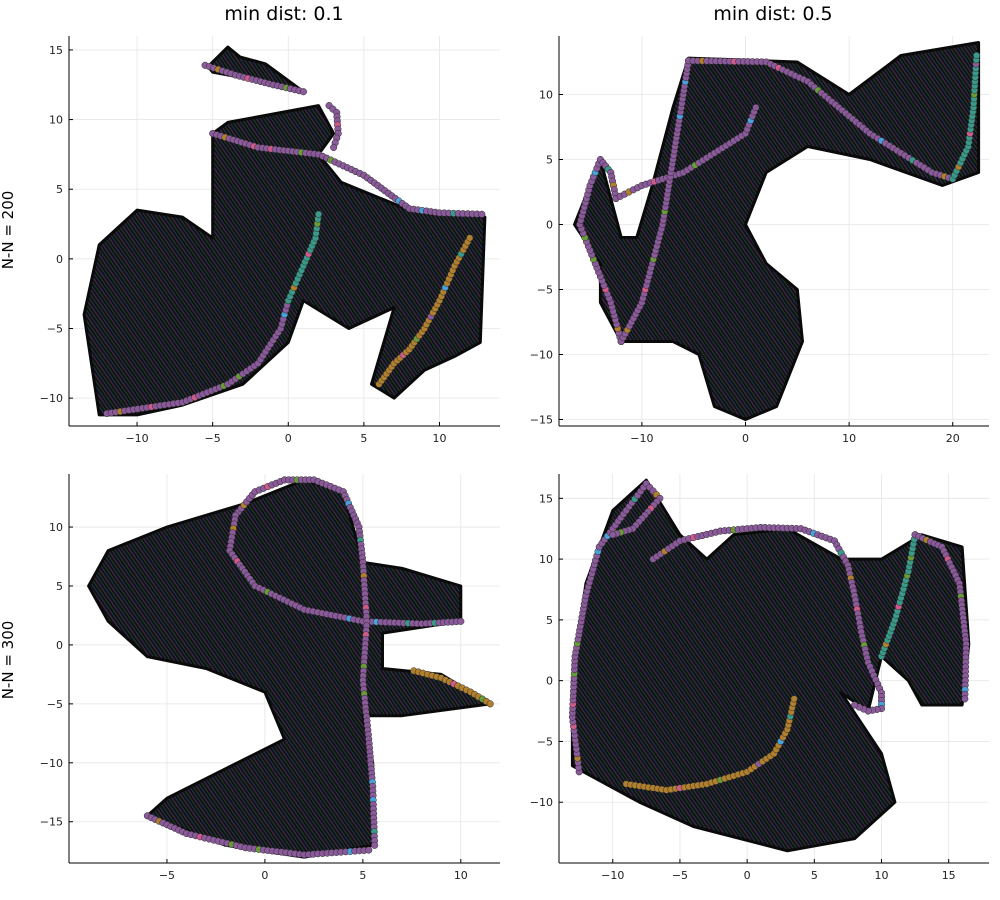 The width and height of the screenshot is (1000, 900). What do you see at coordinates (8, 230) in the screenshot?
I see `row-label-nn-200: N-N = 200` at bounding box center [8, 230].